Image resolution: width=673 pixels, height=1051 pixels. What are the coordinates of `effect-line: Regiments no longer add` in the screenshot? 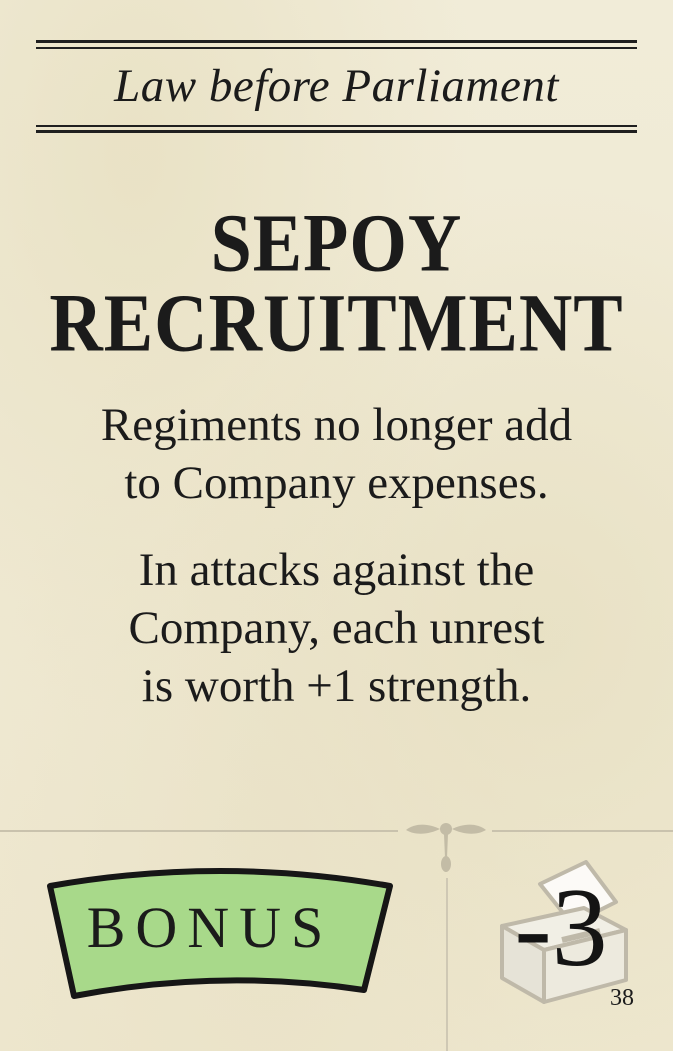 It's located at (336, 425).